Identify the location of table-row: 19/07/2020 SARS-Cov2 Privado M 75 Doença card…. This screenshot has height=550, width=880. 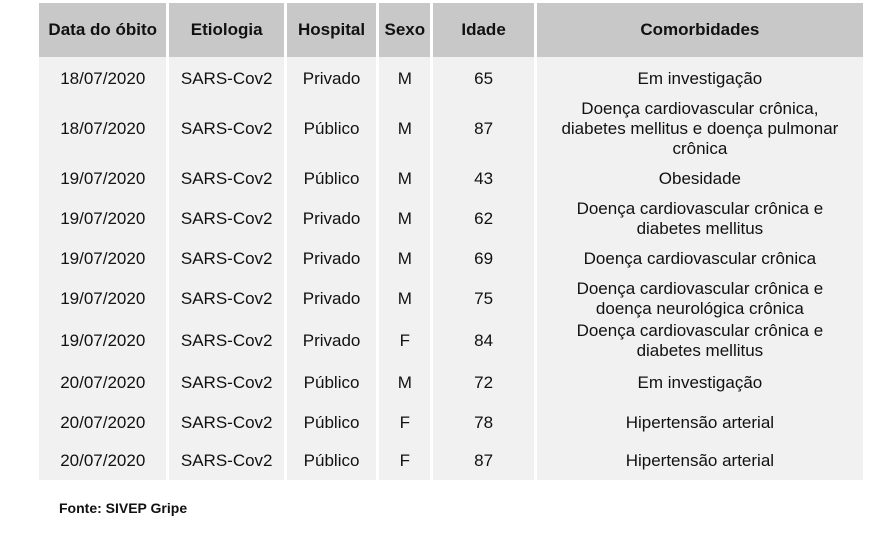
(451, 299).